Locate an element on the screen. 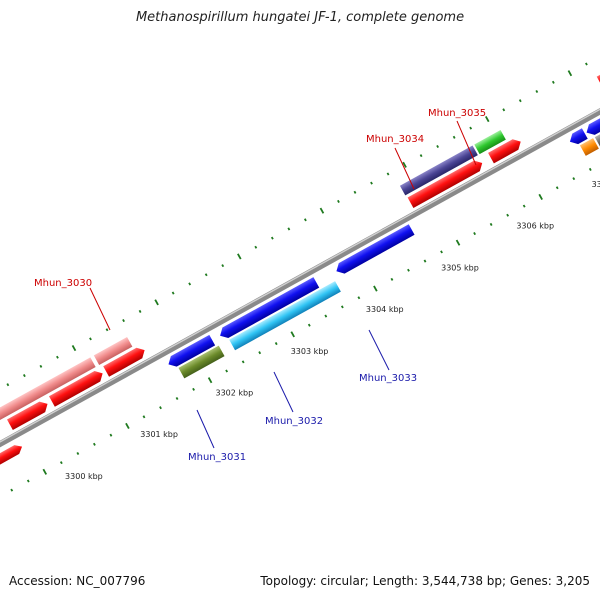 This screenshot has width=600, height=600. feature-blue-long is located at coordinates (268, 309).